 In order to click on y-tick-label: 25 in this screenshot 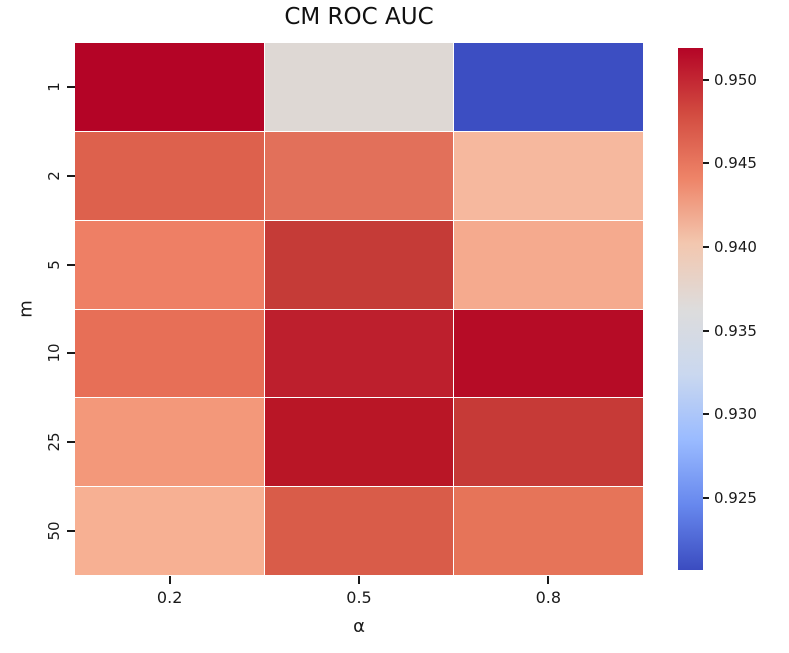, I will do `click(54, 442)`.